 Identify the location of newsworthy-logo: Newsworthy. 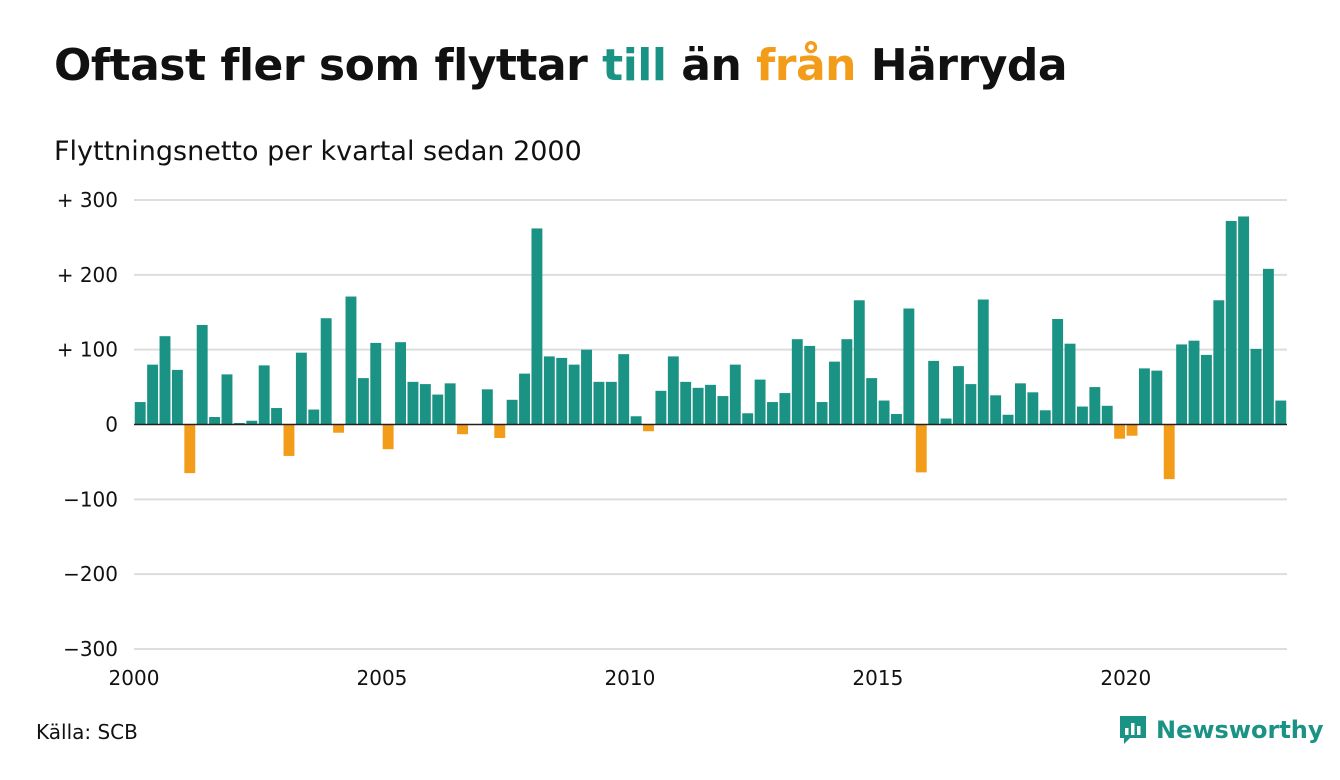
(1221, 730).